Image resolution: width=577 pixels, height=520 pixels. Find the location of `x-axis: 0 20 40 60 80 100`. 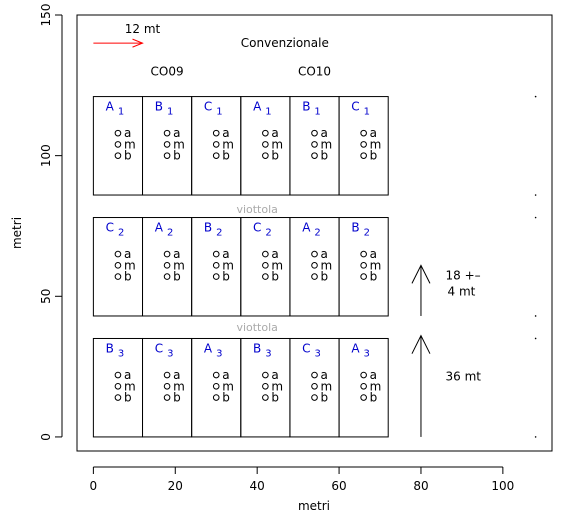

x-axis: 0 20 40 60 80 100 is located at coordinates (302, 479).